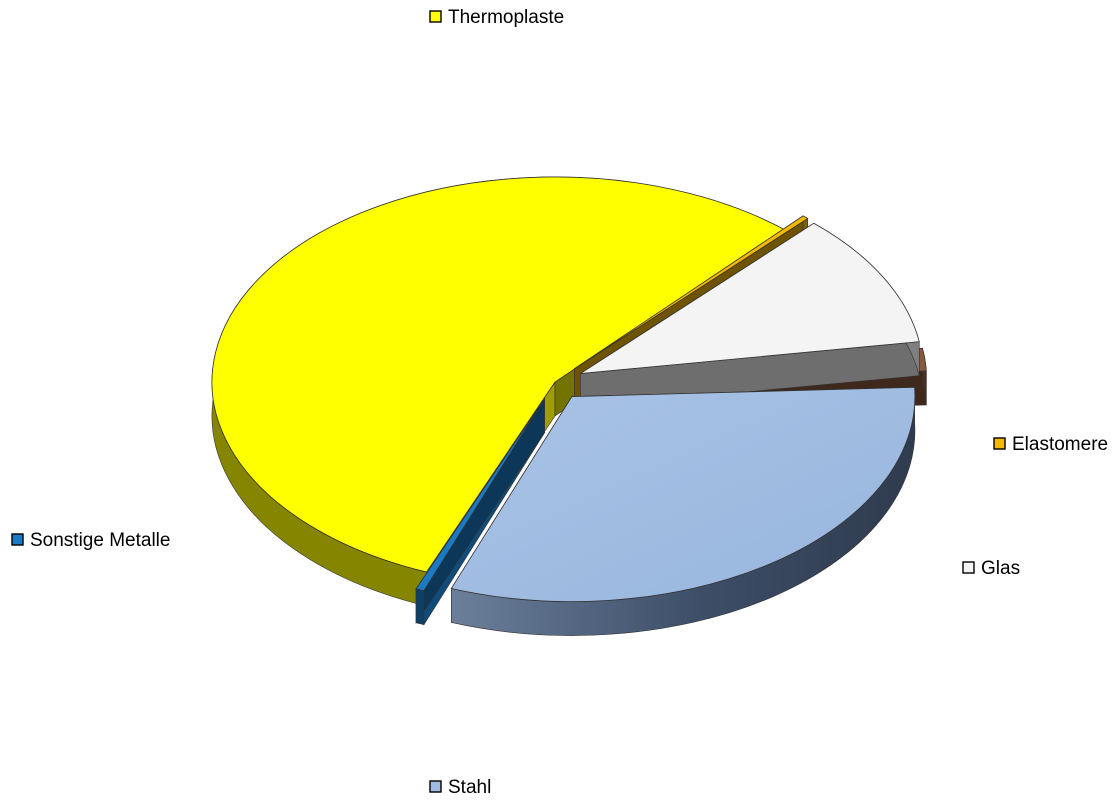  I want to click on legend-text: Elastomere, so click(1060, 444).